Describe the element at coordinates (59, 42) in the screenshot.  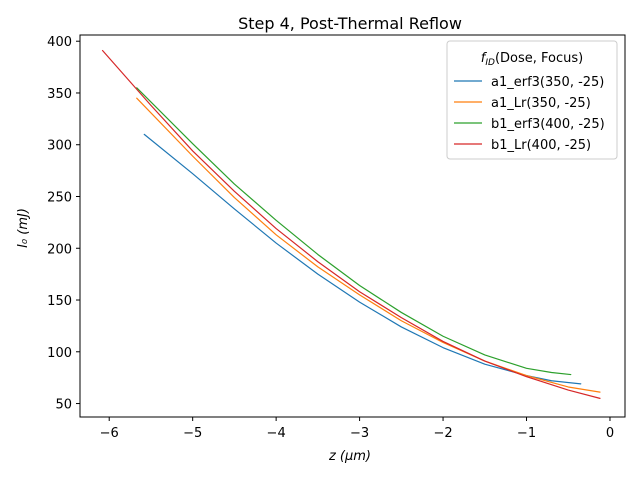
I see `y-tick-label: 400` at that location.